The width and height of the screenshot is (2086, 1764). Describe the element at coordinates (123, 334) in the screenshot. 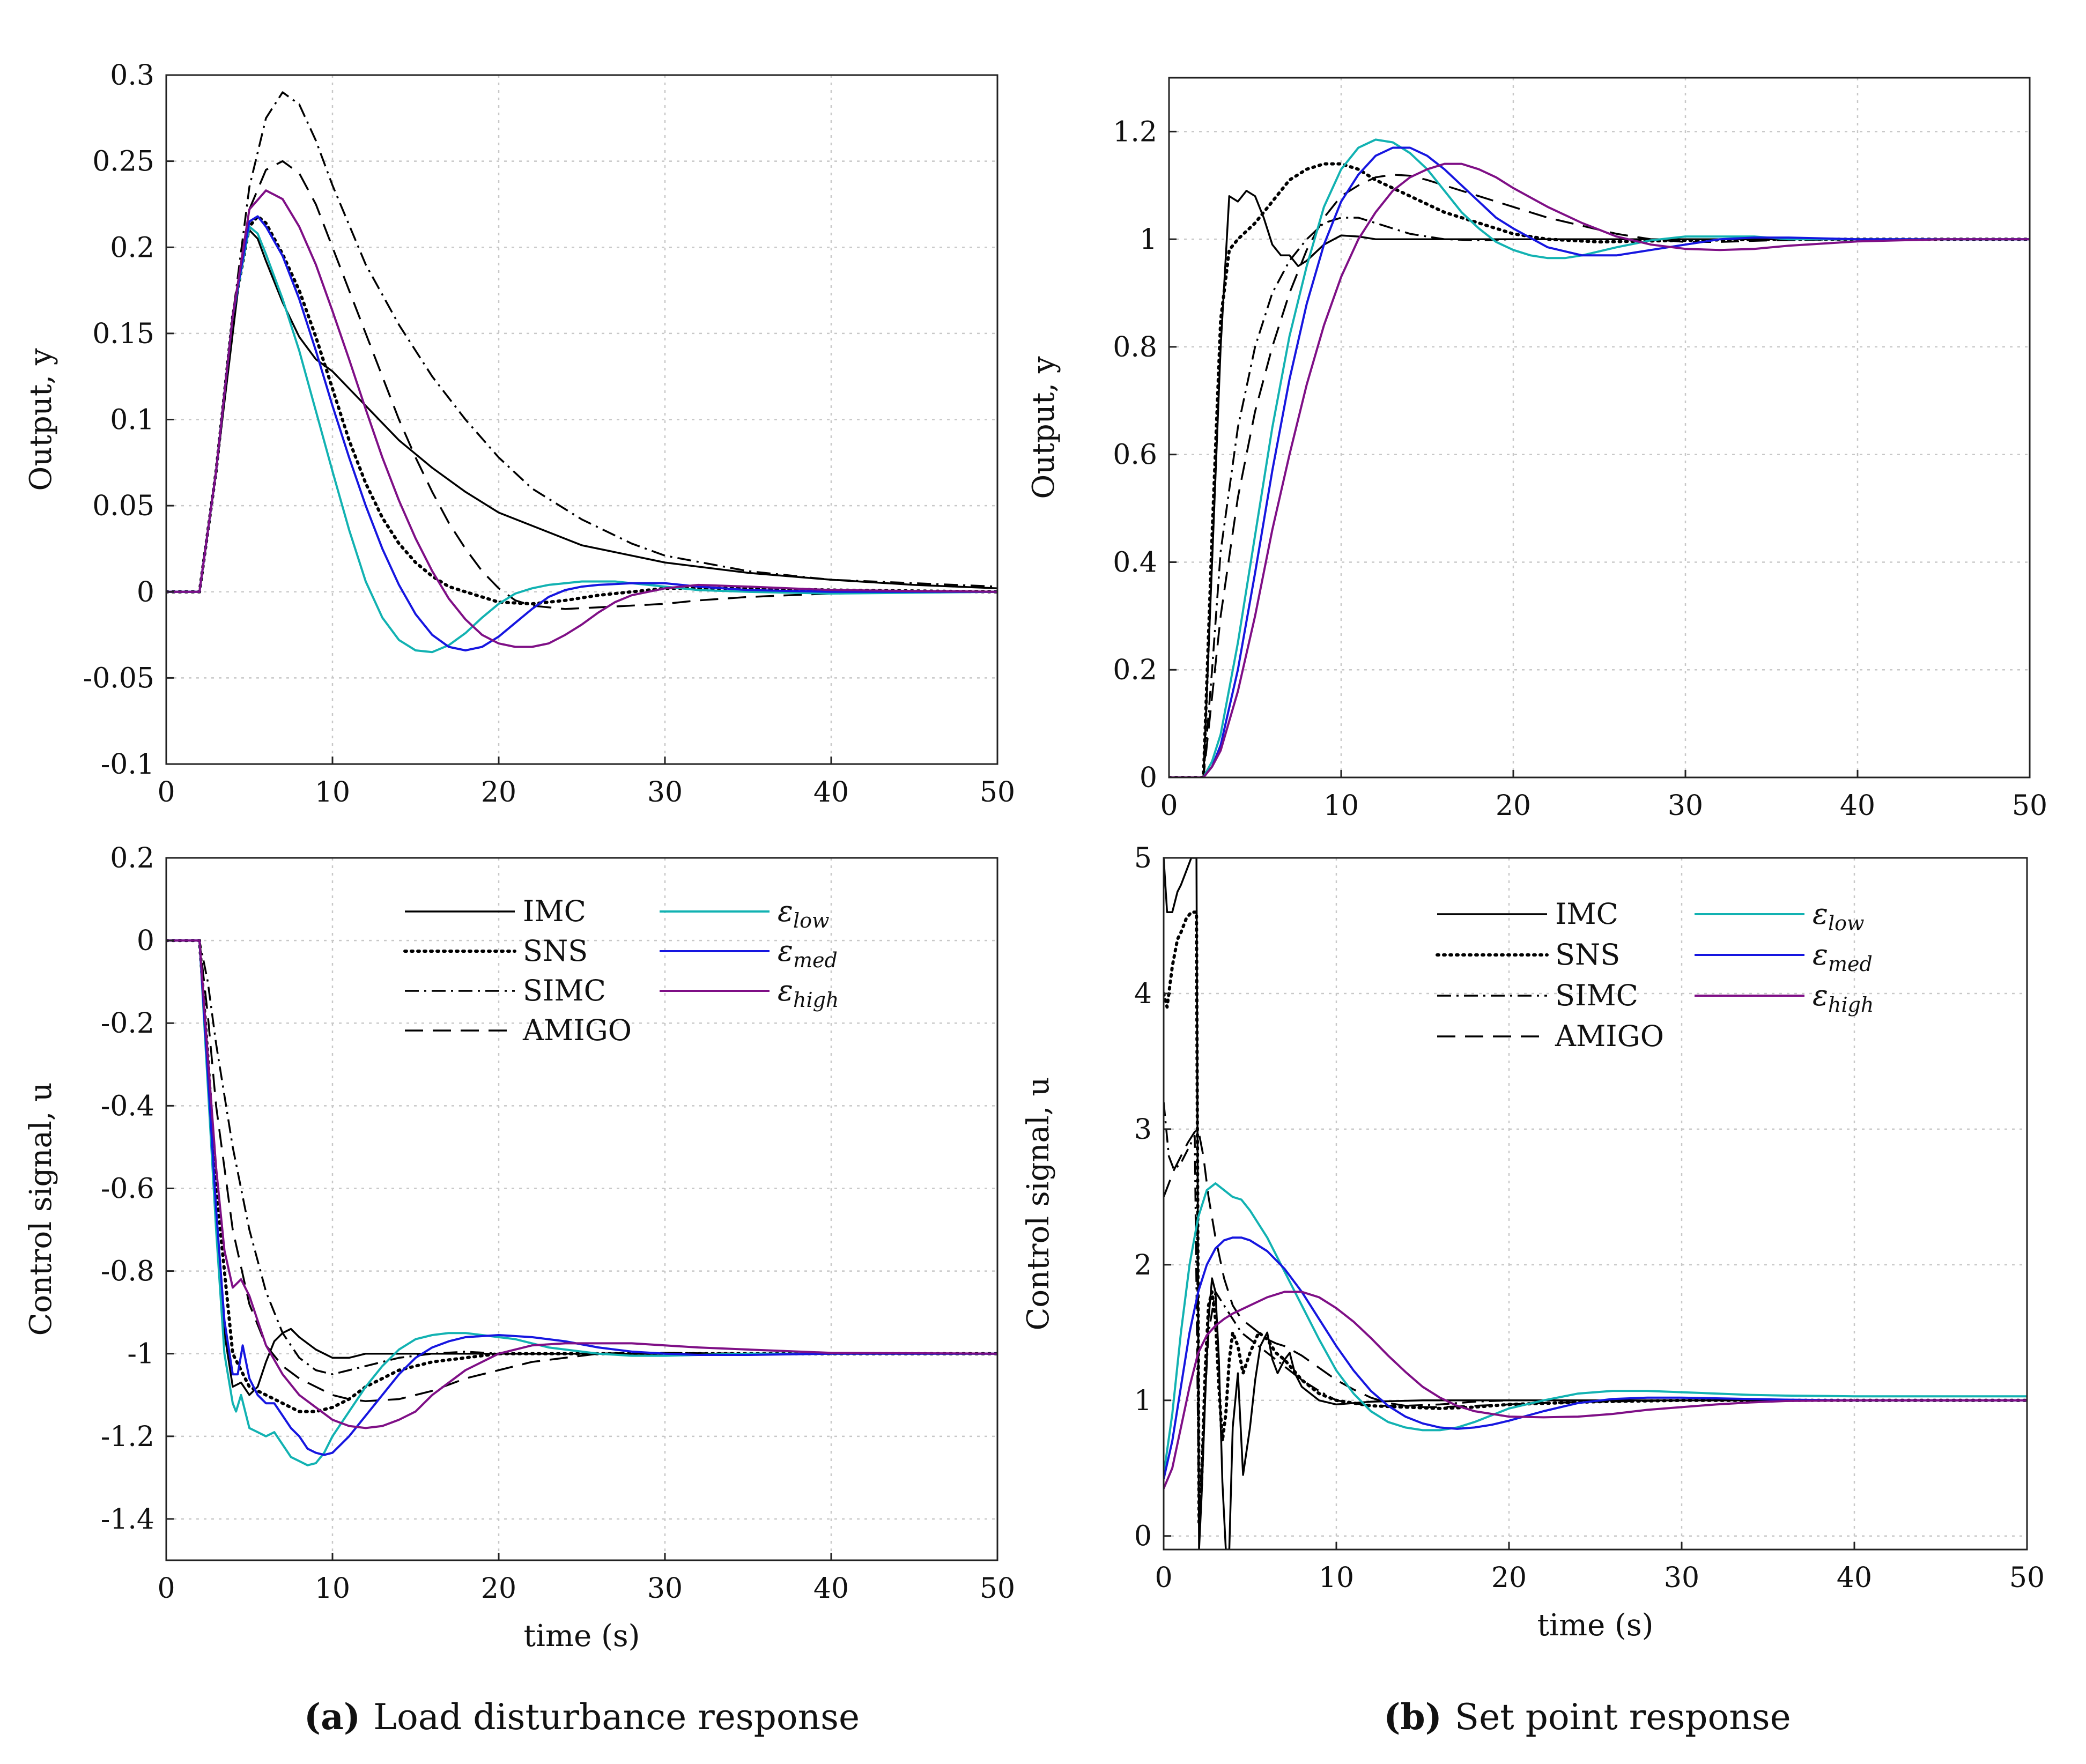

I see `y-tick-label: 0.15` at that location.